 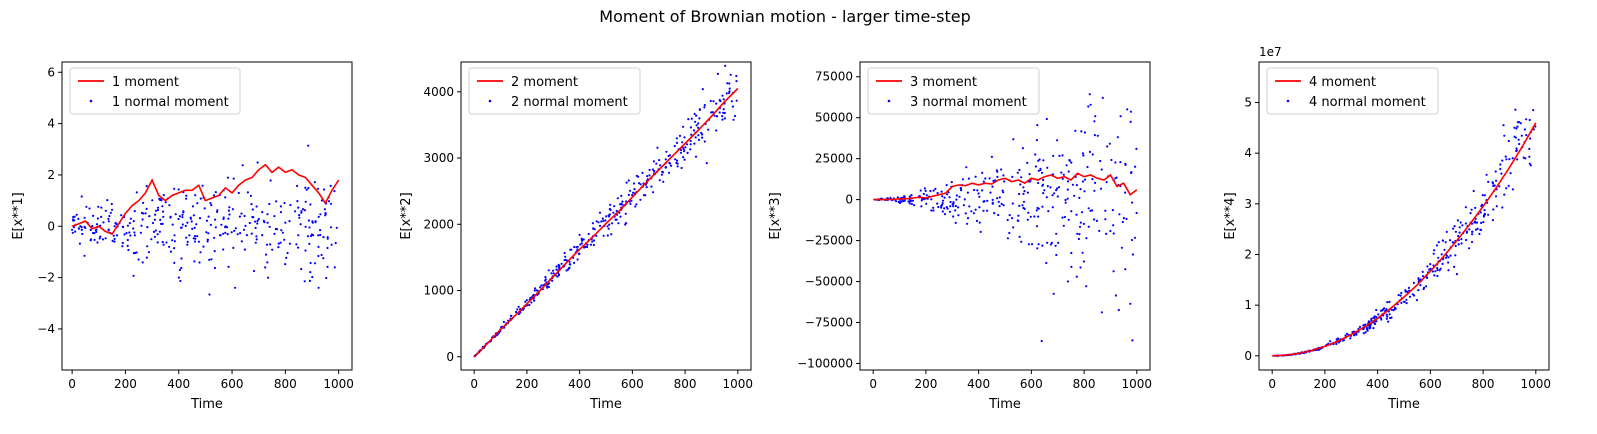 I want to click on legend-entry-moment: 4 moment, so click(x=1342, y=82).